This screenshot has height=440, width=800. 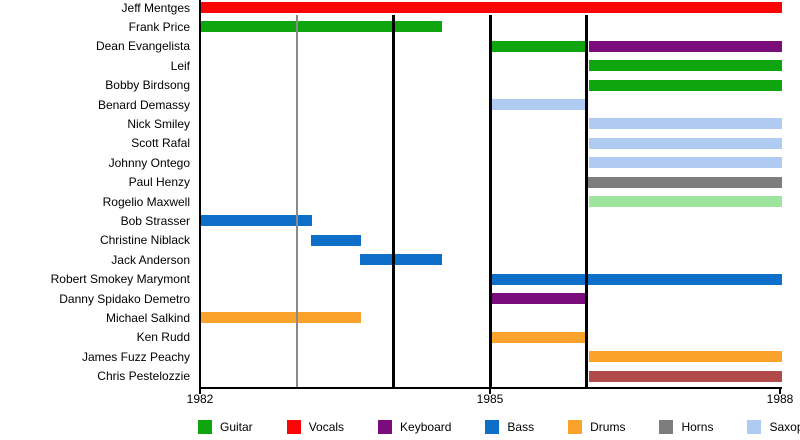 I want to click on member-label: Dean Evangelista, so click(x=142, y=46).